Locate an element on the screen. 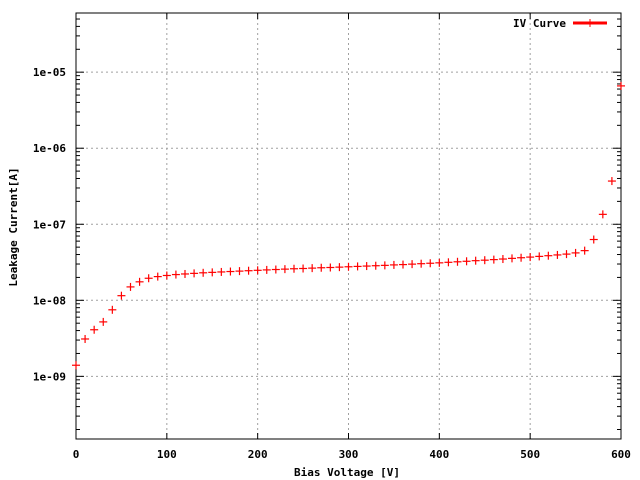 The image size is (640, 480). x-tick-label: 100 is located at coordinates (167, 454).